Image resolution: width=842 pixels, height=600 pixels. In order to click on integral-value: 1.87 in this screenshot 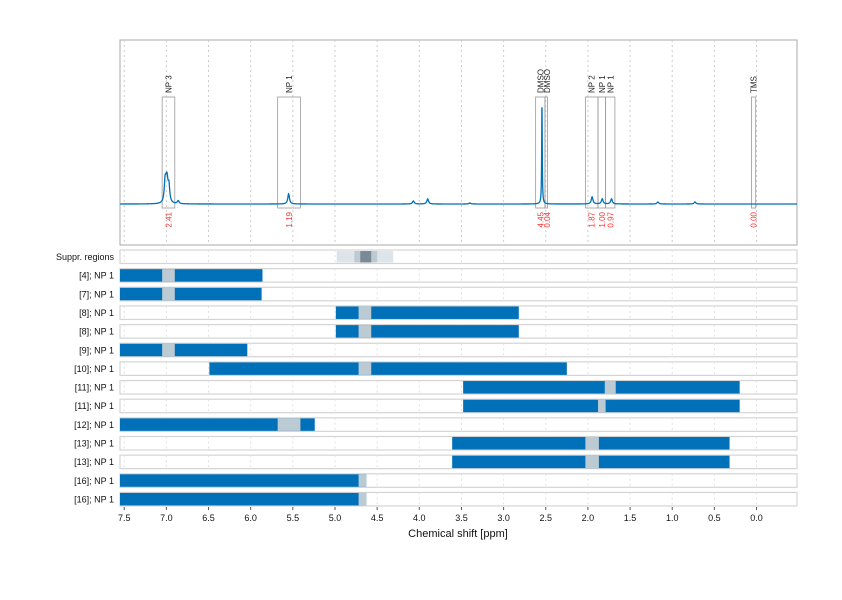, I will do `click(592, 219)`.